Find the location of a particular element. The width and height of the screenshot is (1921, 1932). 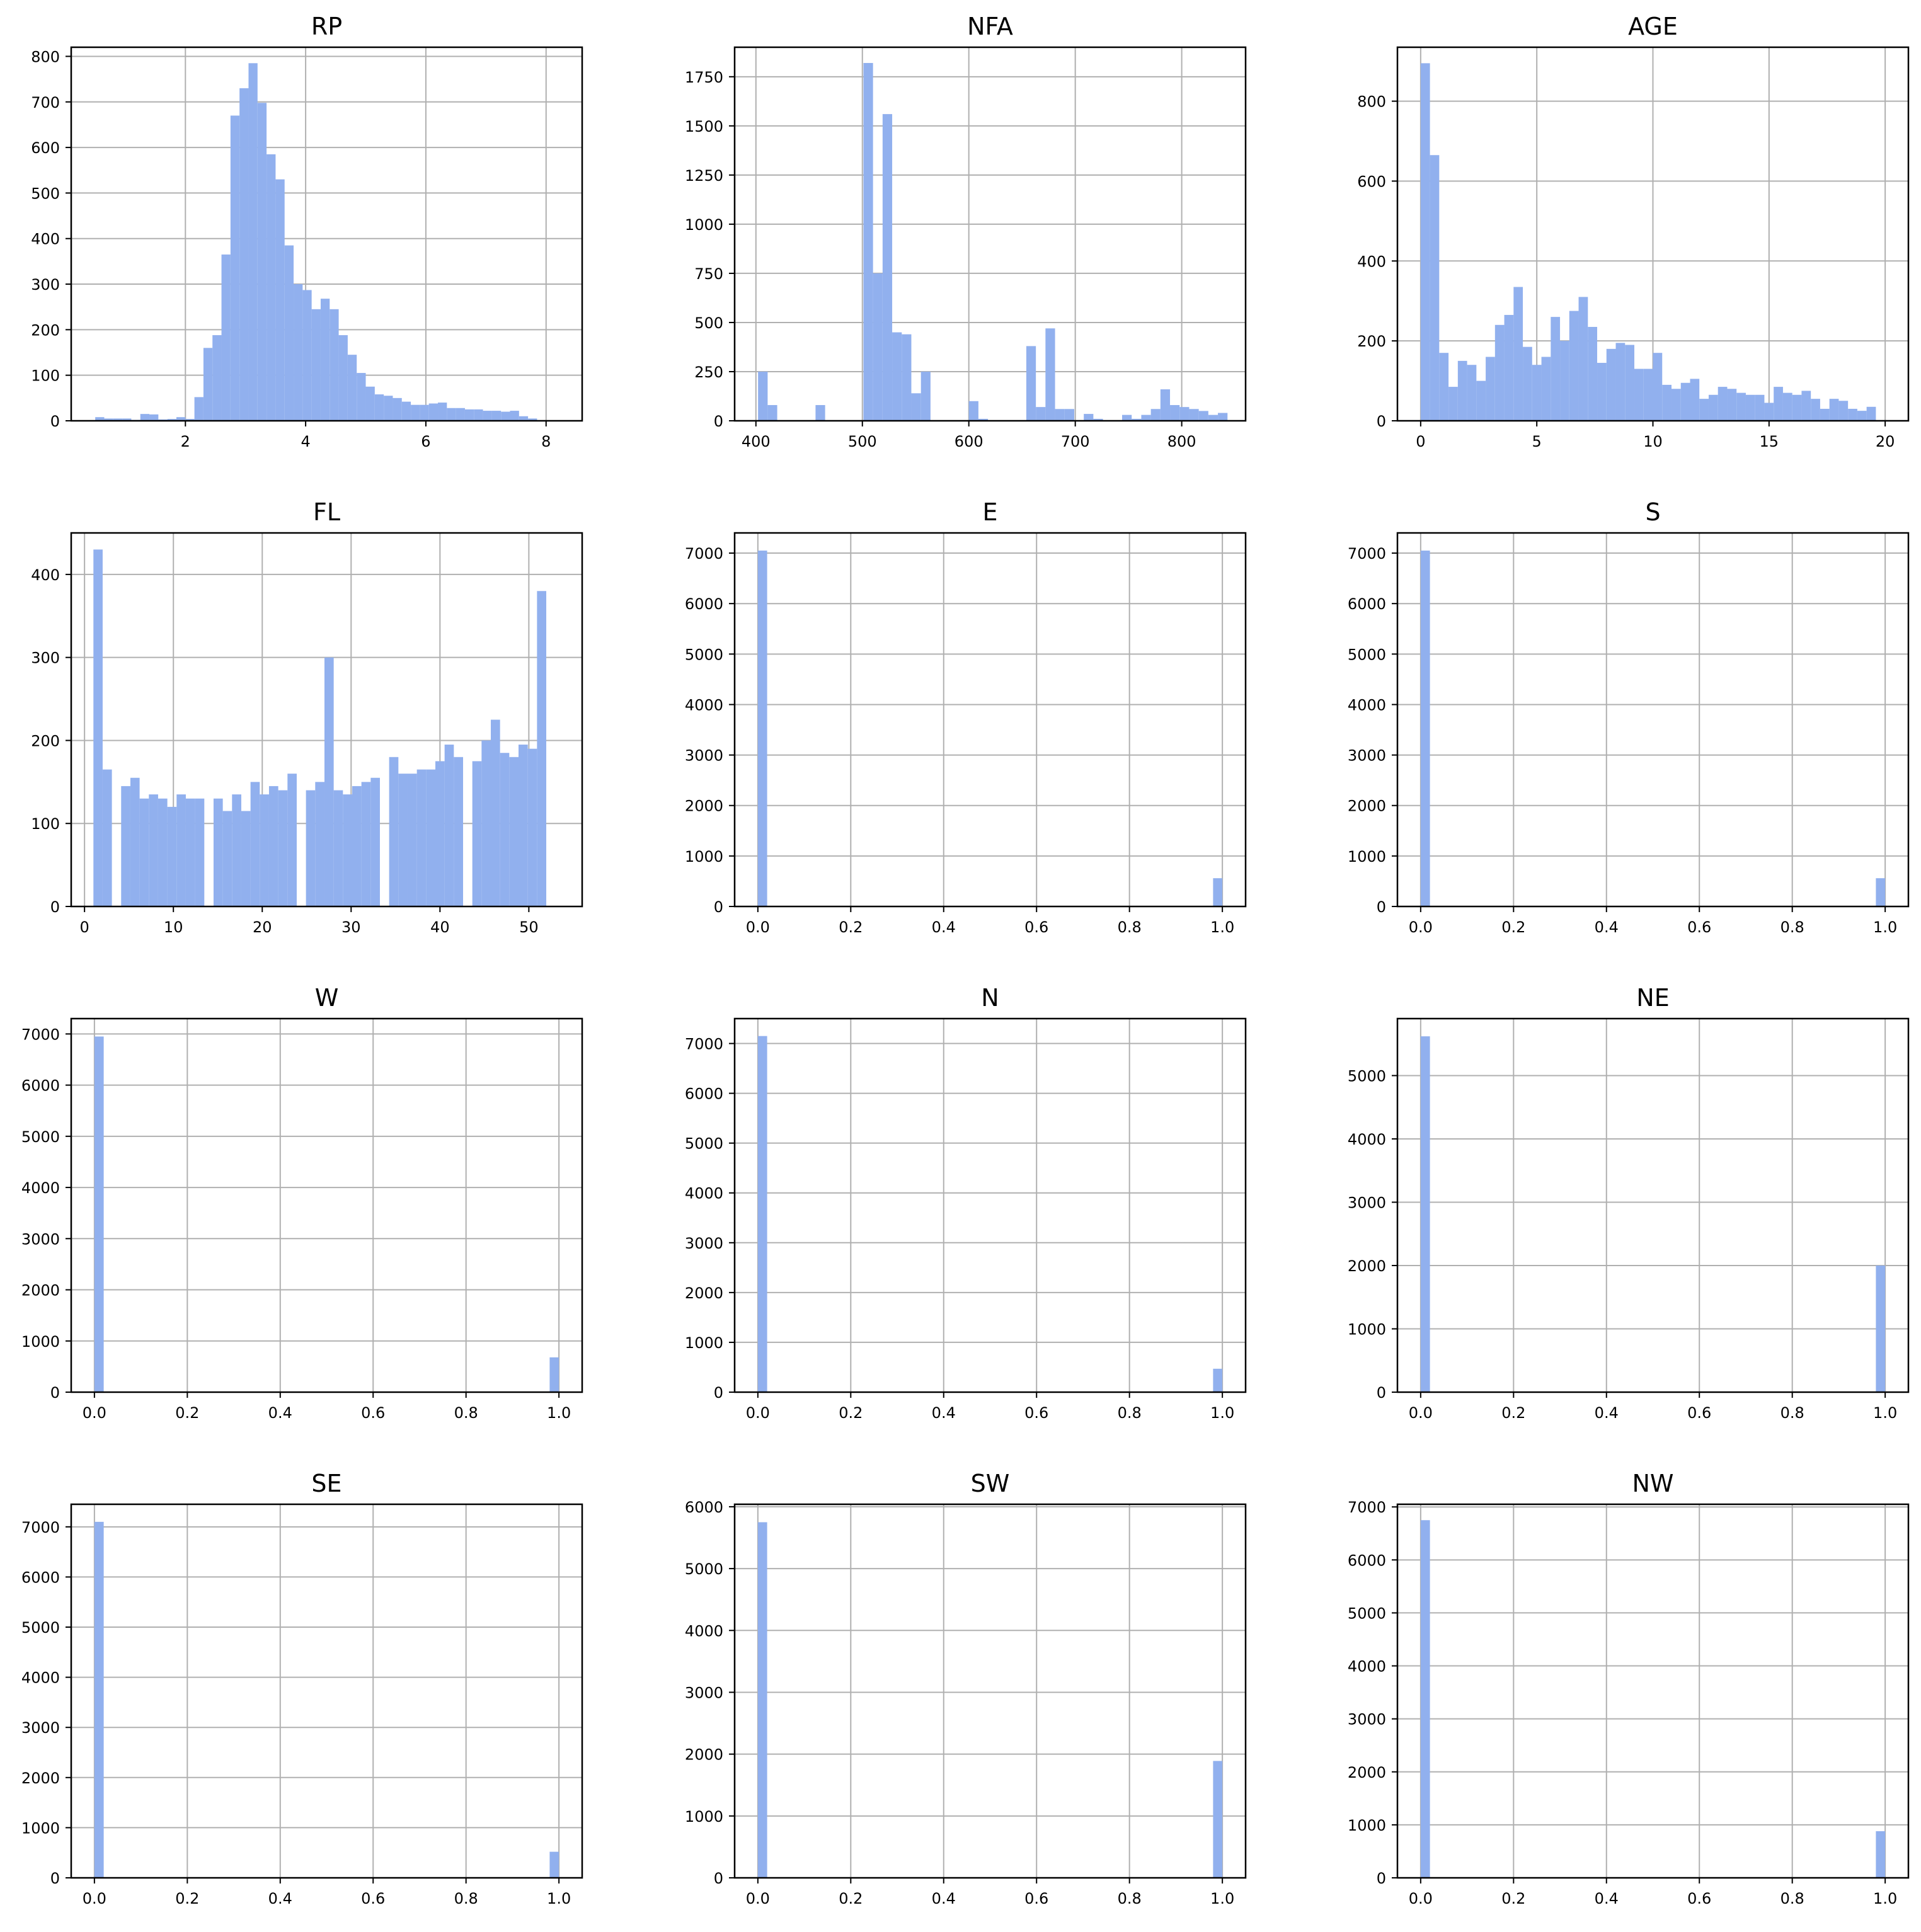

y-tick-label: 250 is located at coordinates (708, 372).